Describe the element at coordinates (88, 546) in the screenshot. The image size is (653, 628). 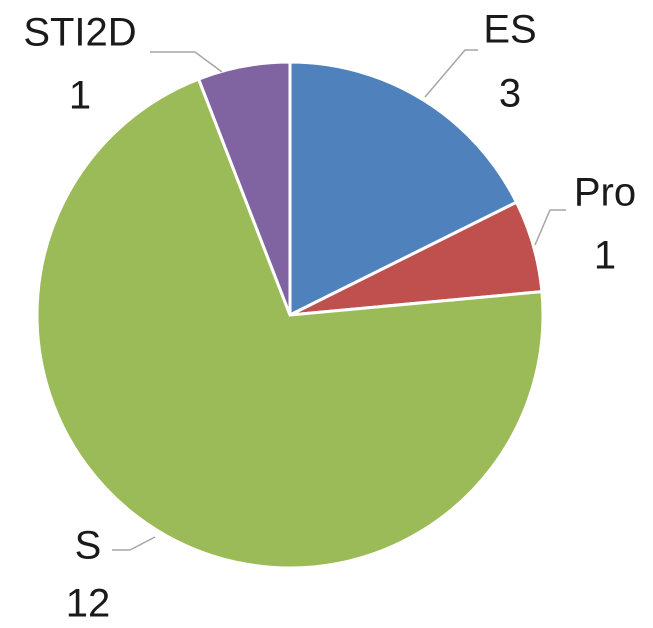
I see `slice-label: S` at that location.